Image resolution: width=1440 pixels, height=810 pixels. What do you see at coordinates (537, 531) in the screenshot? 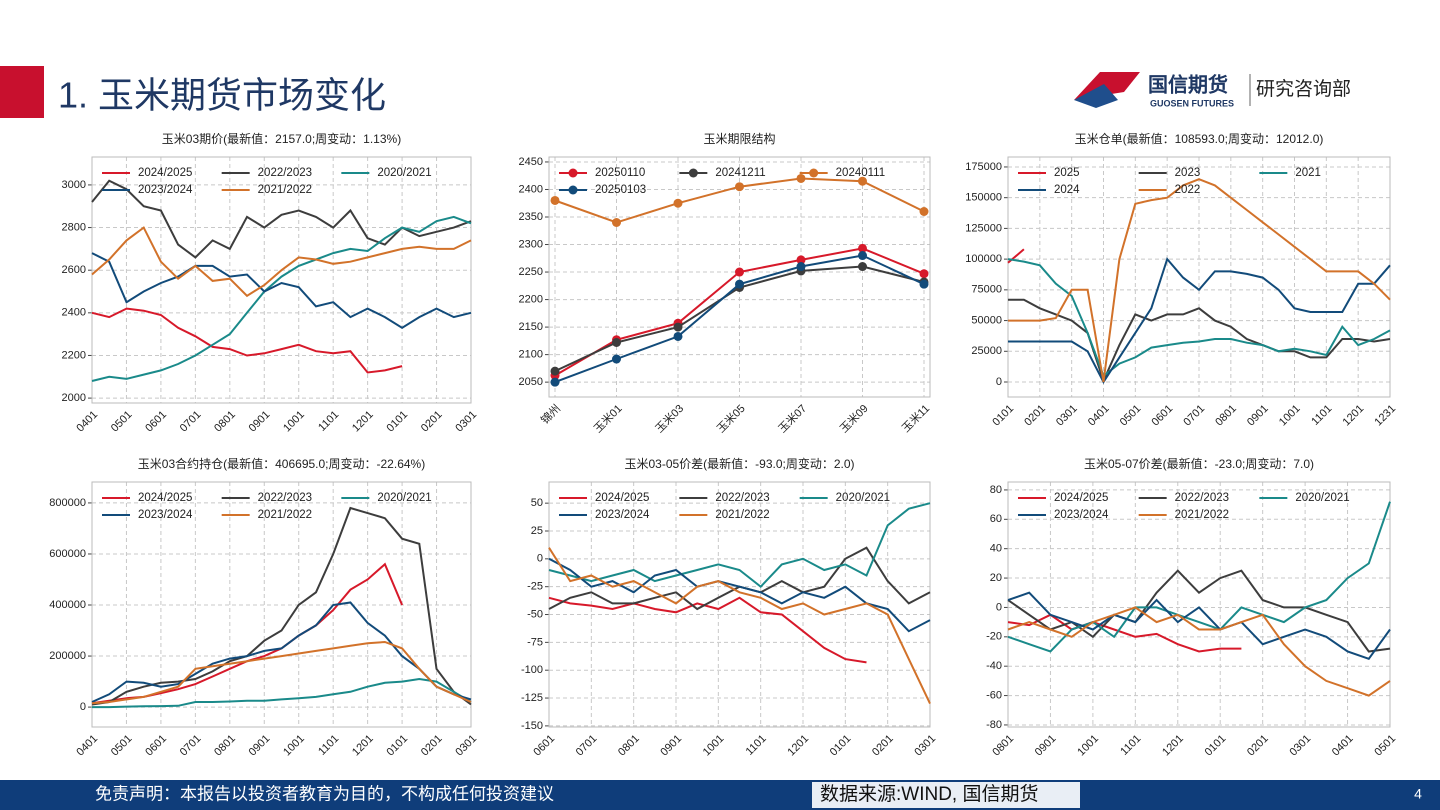
I see `y-tick-label: 25` at bounding box center [537, 531].